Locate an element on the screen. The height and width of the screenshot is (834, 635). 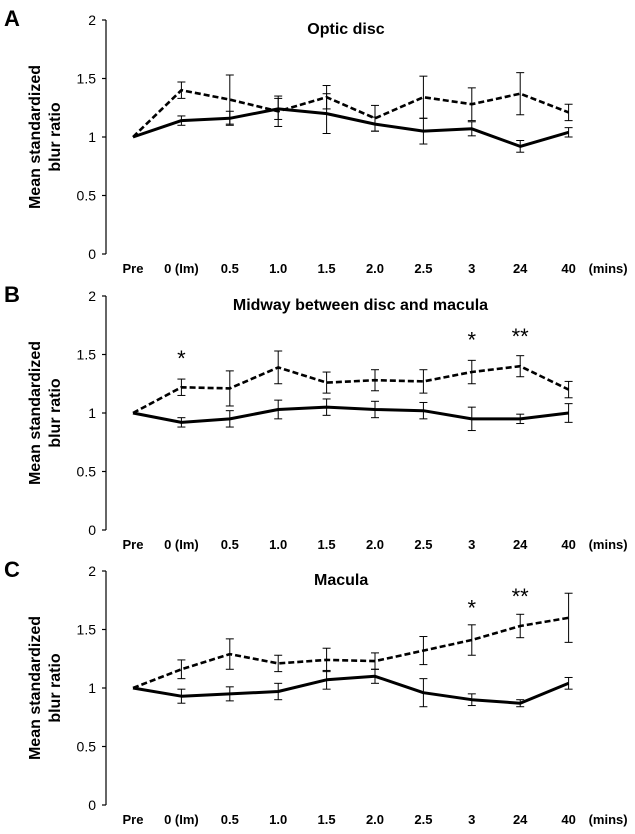
panel-letter: C is located at coordinates (12, 569).